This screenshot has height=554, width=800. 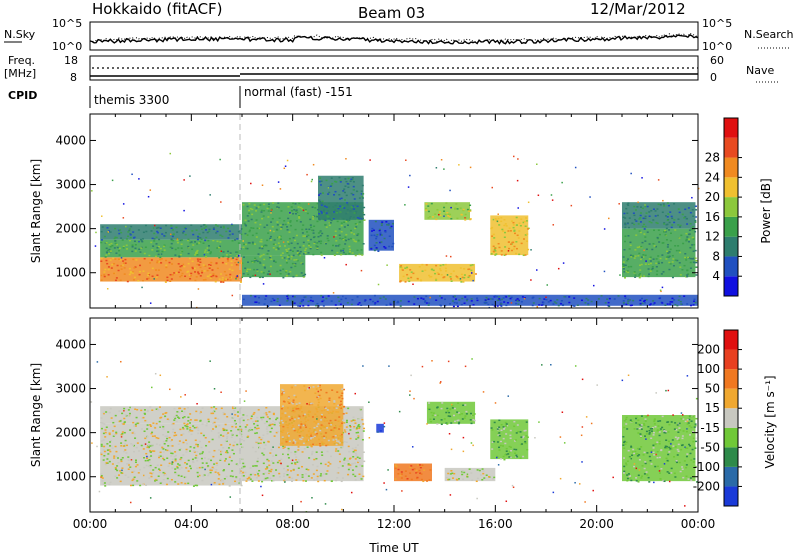 What do you see at coordinates (180, 96) in the screenshot?
I see `cpid-row: CPID themis 3300 normal (fast) -151` at bounding box center [180, 96].